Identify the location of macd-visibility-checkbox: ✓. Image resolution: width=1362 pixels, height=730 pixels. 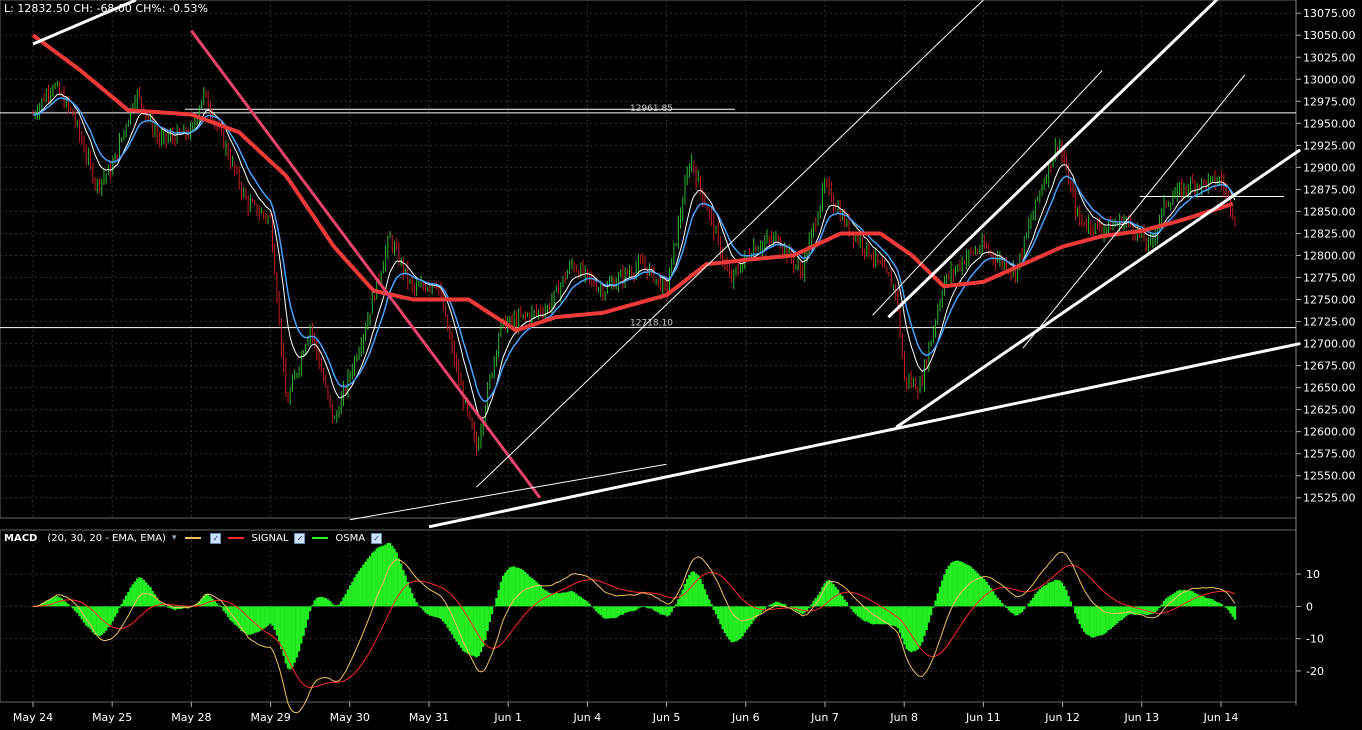
(216, 538).